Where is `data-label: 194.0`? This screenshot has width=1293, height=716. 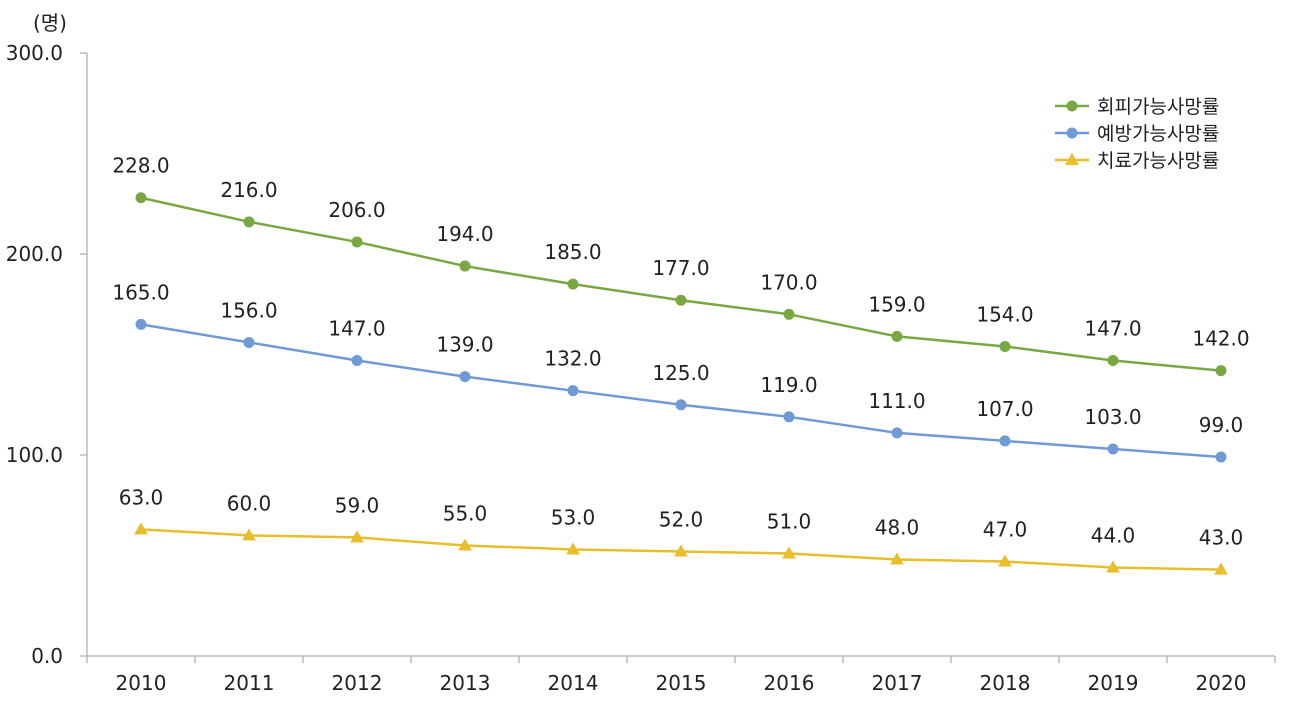
data-label: 194.0 is located at coordinates (464, 234).